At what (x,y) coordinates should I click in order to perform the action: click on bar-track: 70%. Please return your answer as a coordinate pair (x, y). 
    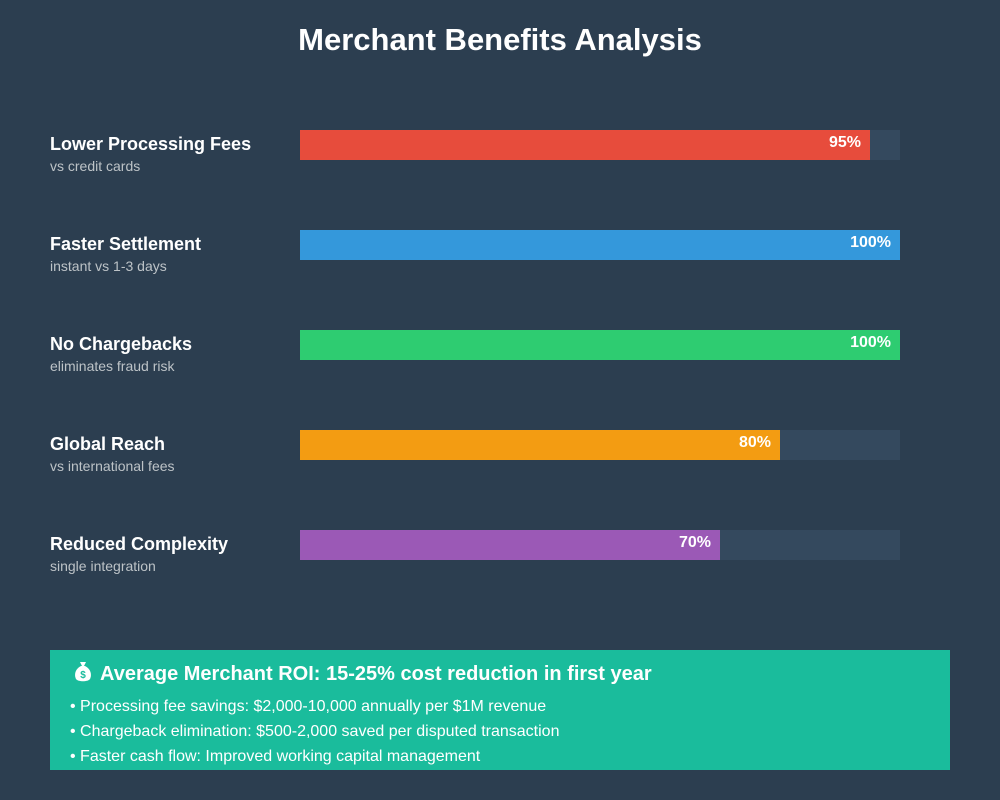
    Looking at the image, I should click on (600, 545).